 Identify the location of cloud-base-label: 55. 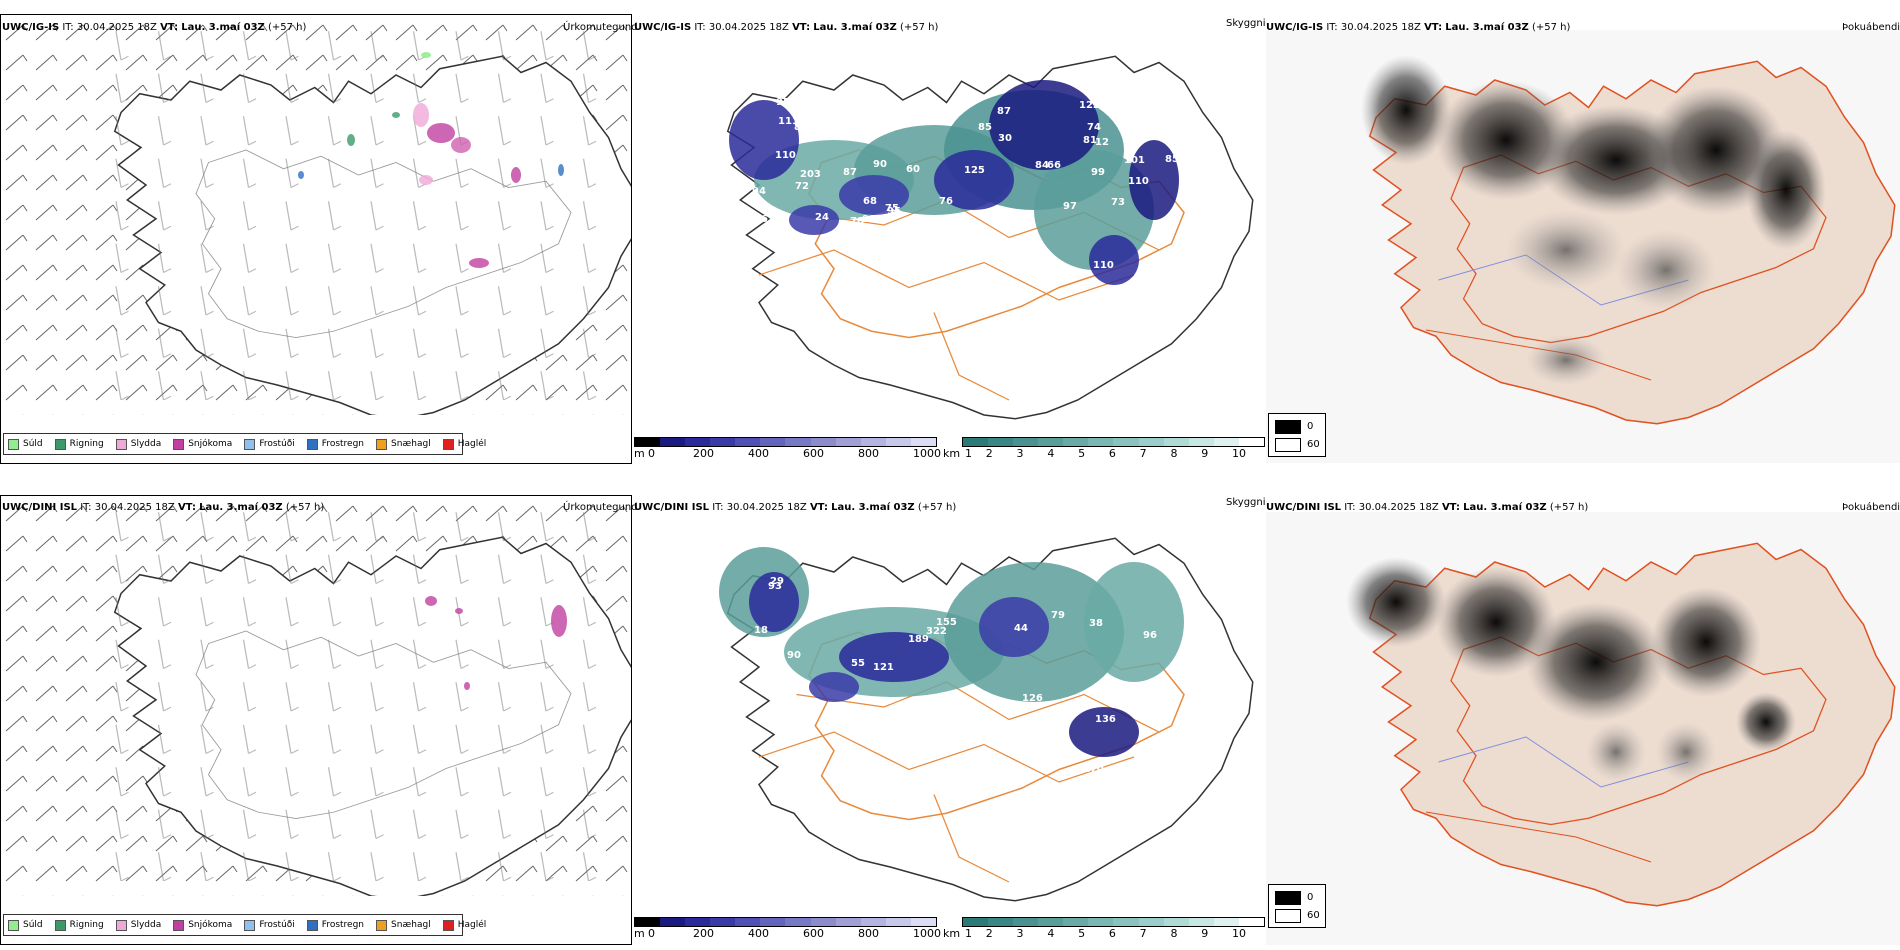
(858, 663).